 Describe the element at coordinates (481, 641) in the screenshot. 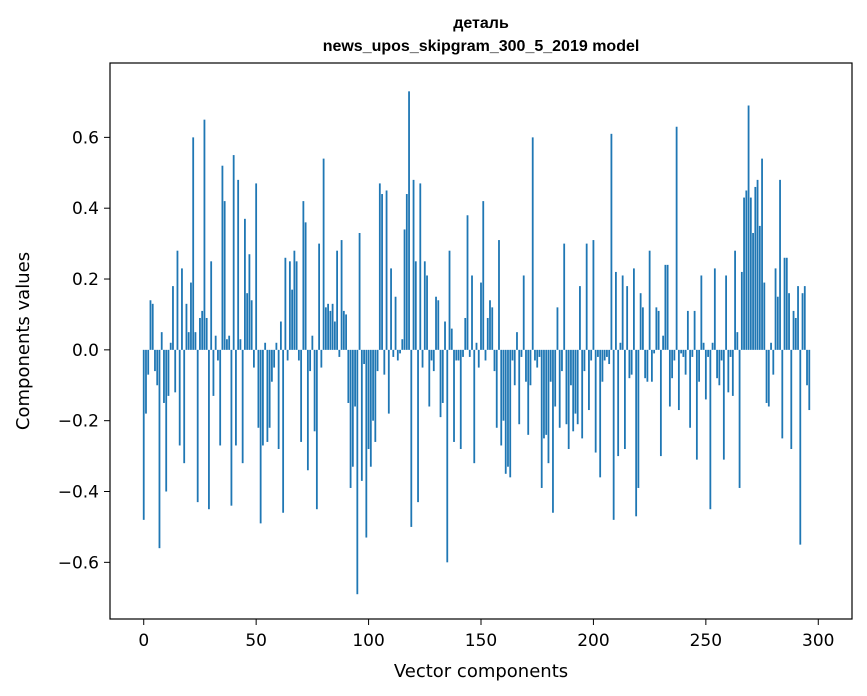

I see `x-tick-label: 150` at that location.